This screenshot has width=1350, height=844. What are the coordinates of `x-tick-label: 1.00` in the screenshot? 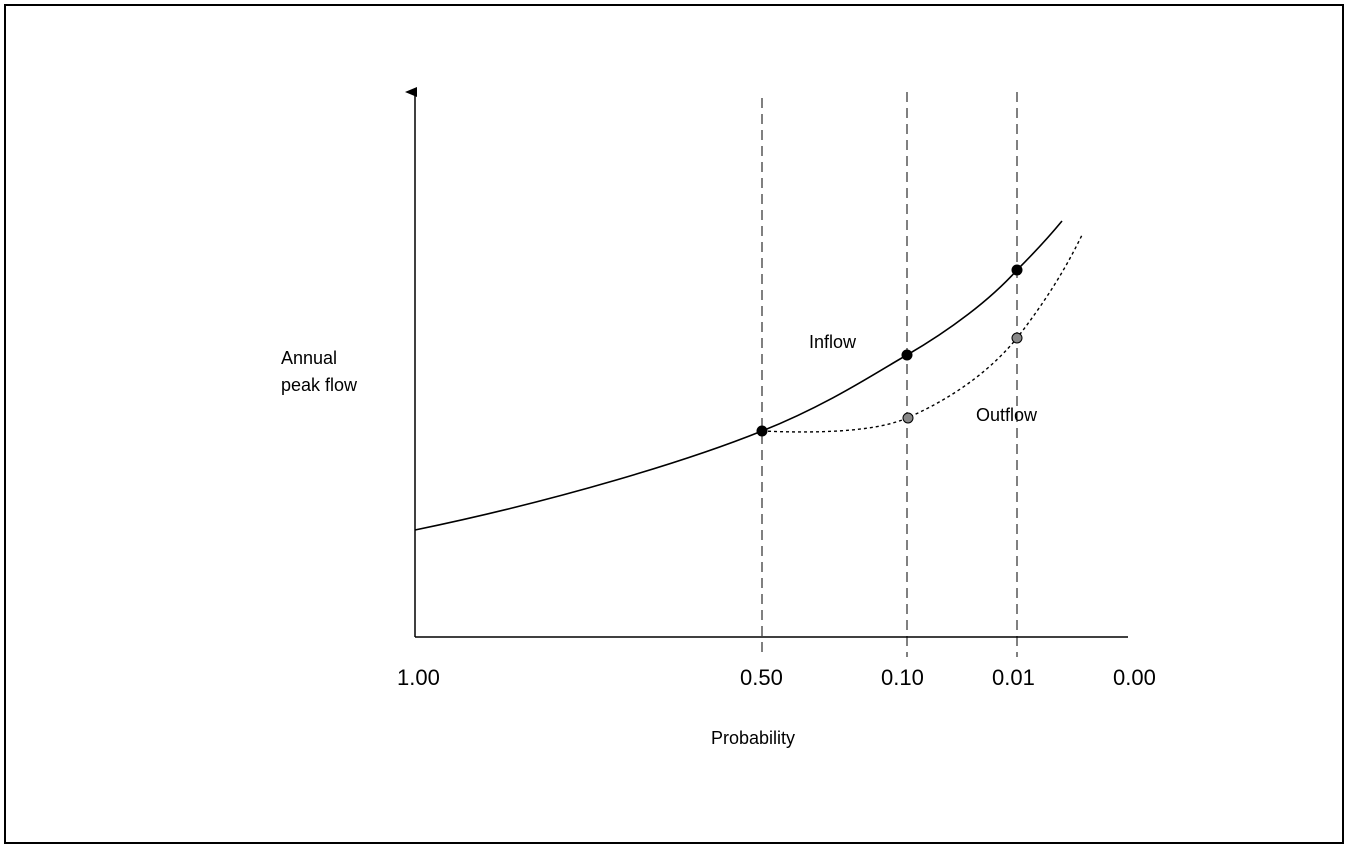 It's located at (418, 677).